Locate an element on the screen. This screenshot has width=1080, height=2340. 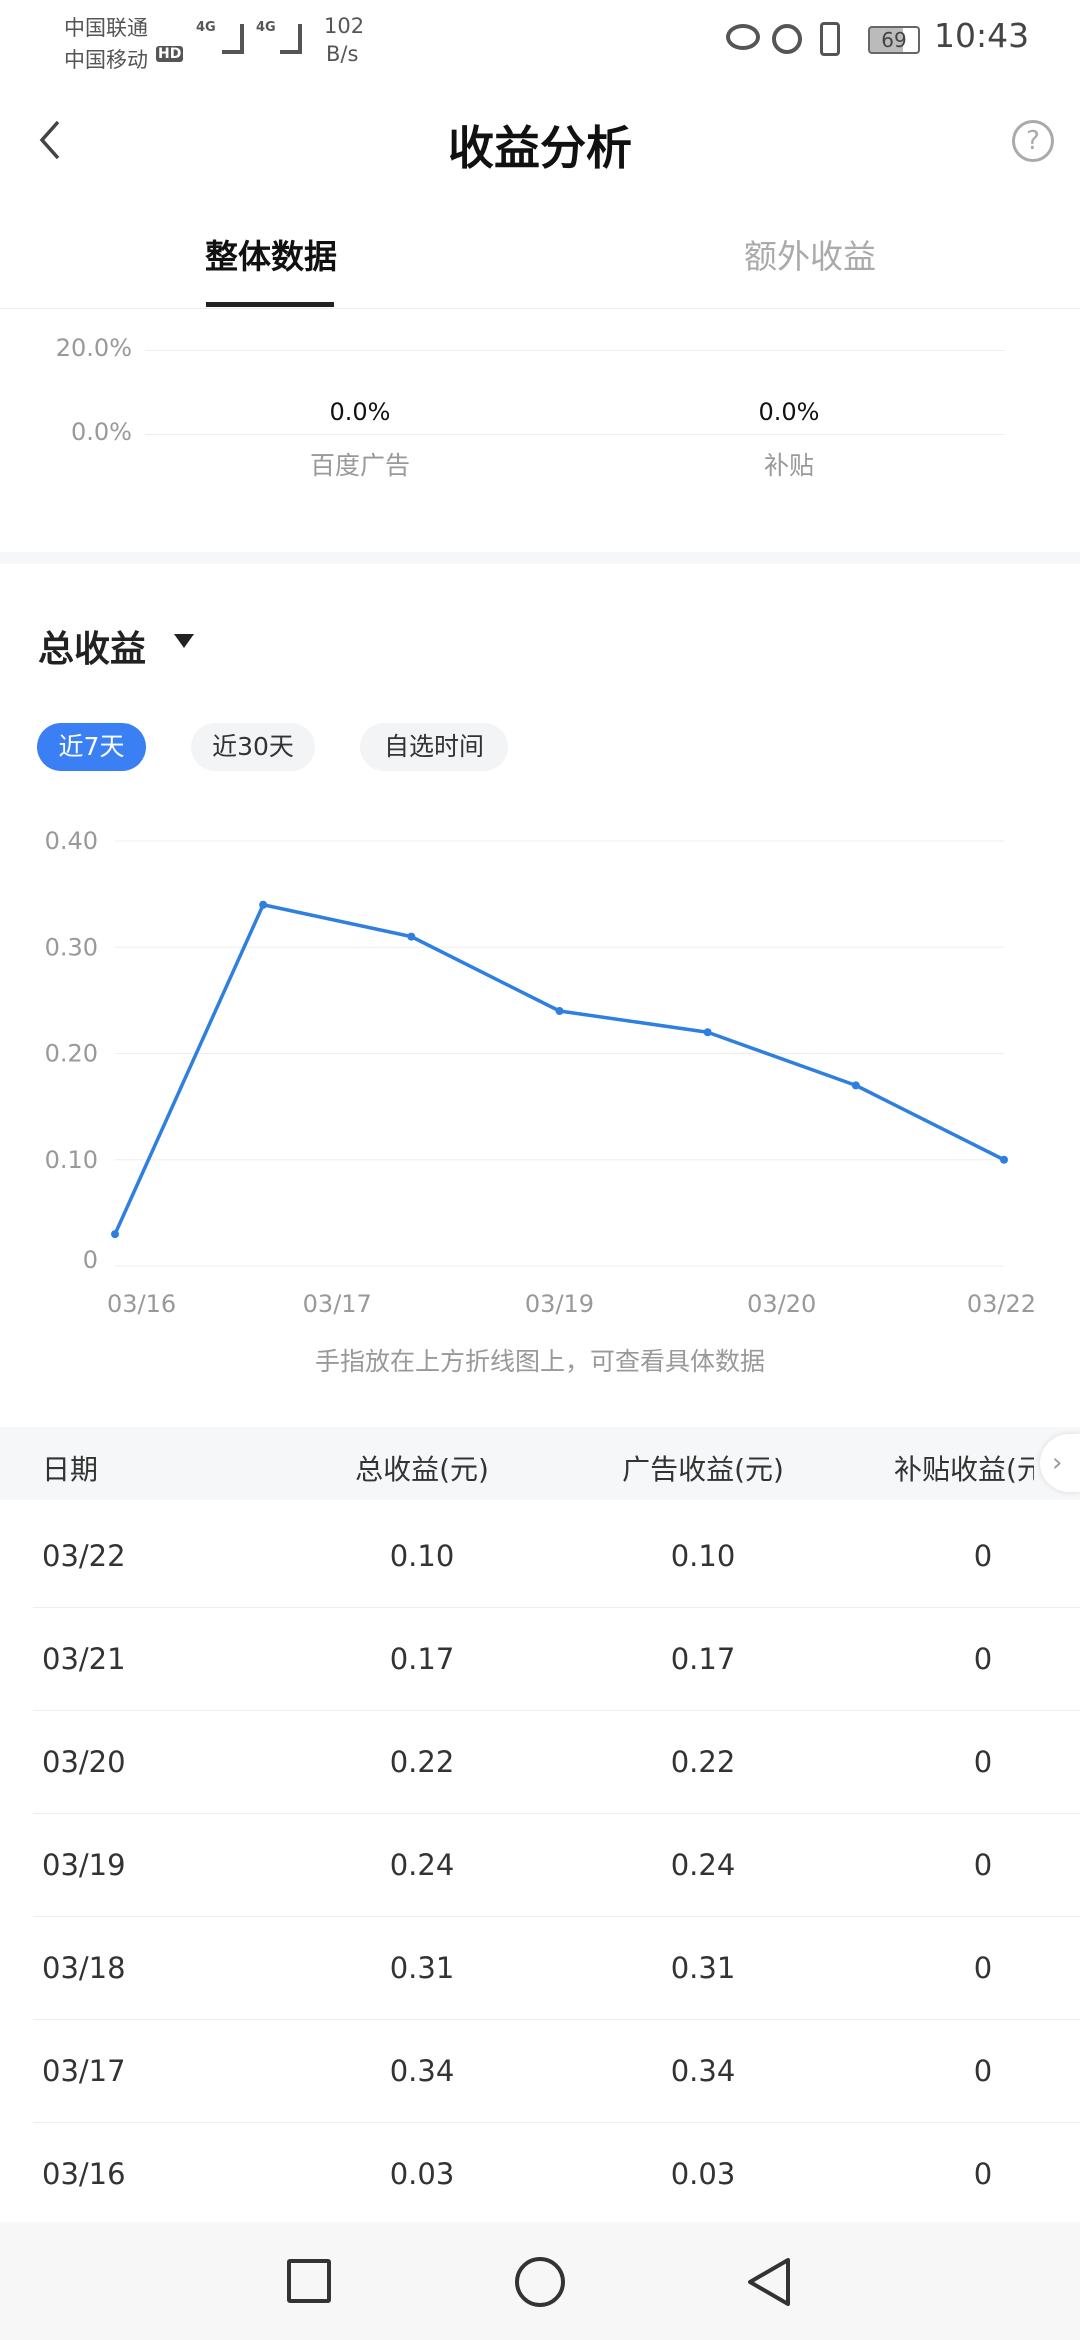
cell-ad: 0.22 is located at coordinates (703, 1762).